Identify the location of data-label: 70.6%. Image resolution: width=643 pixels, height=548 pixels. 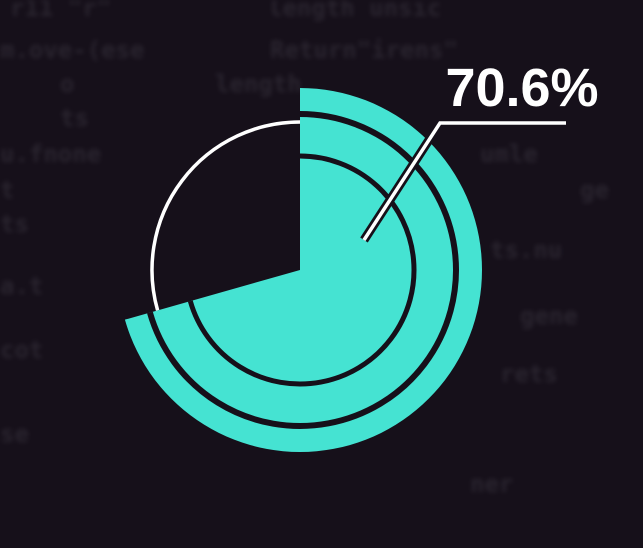
(521, 88).